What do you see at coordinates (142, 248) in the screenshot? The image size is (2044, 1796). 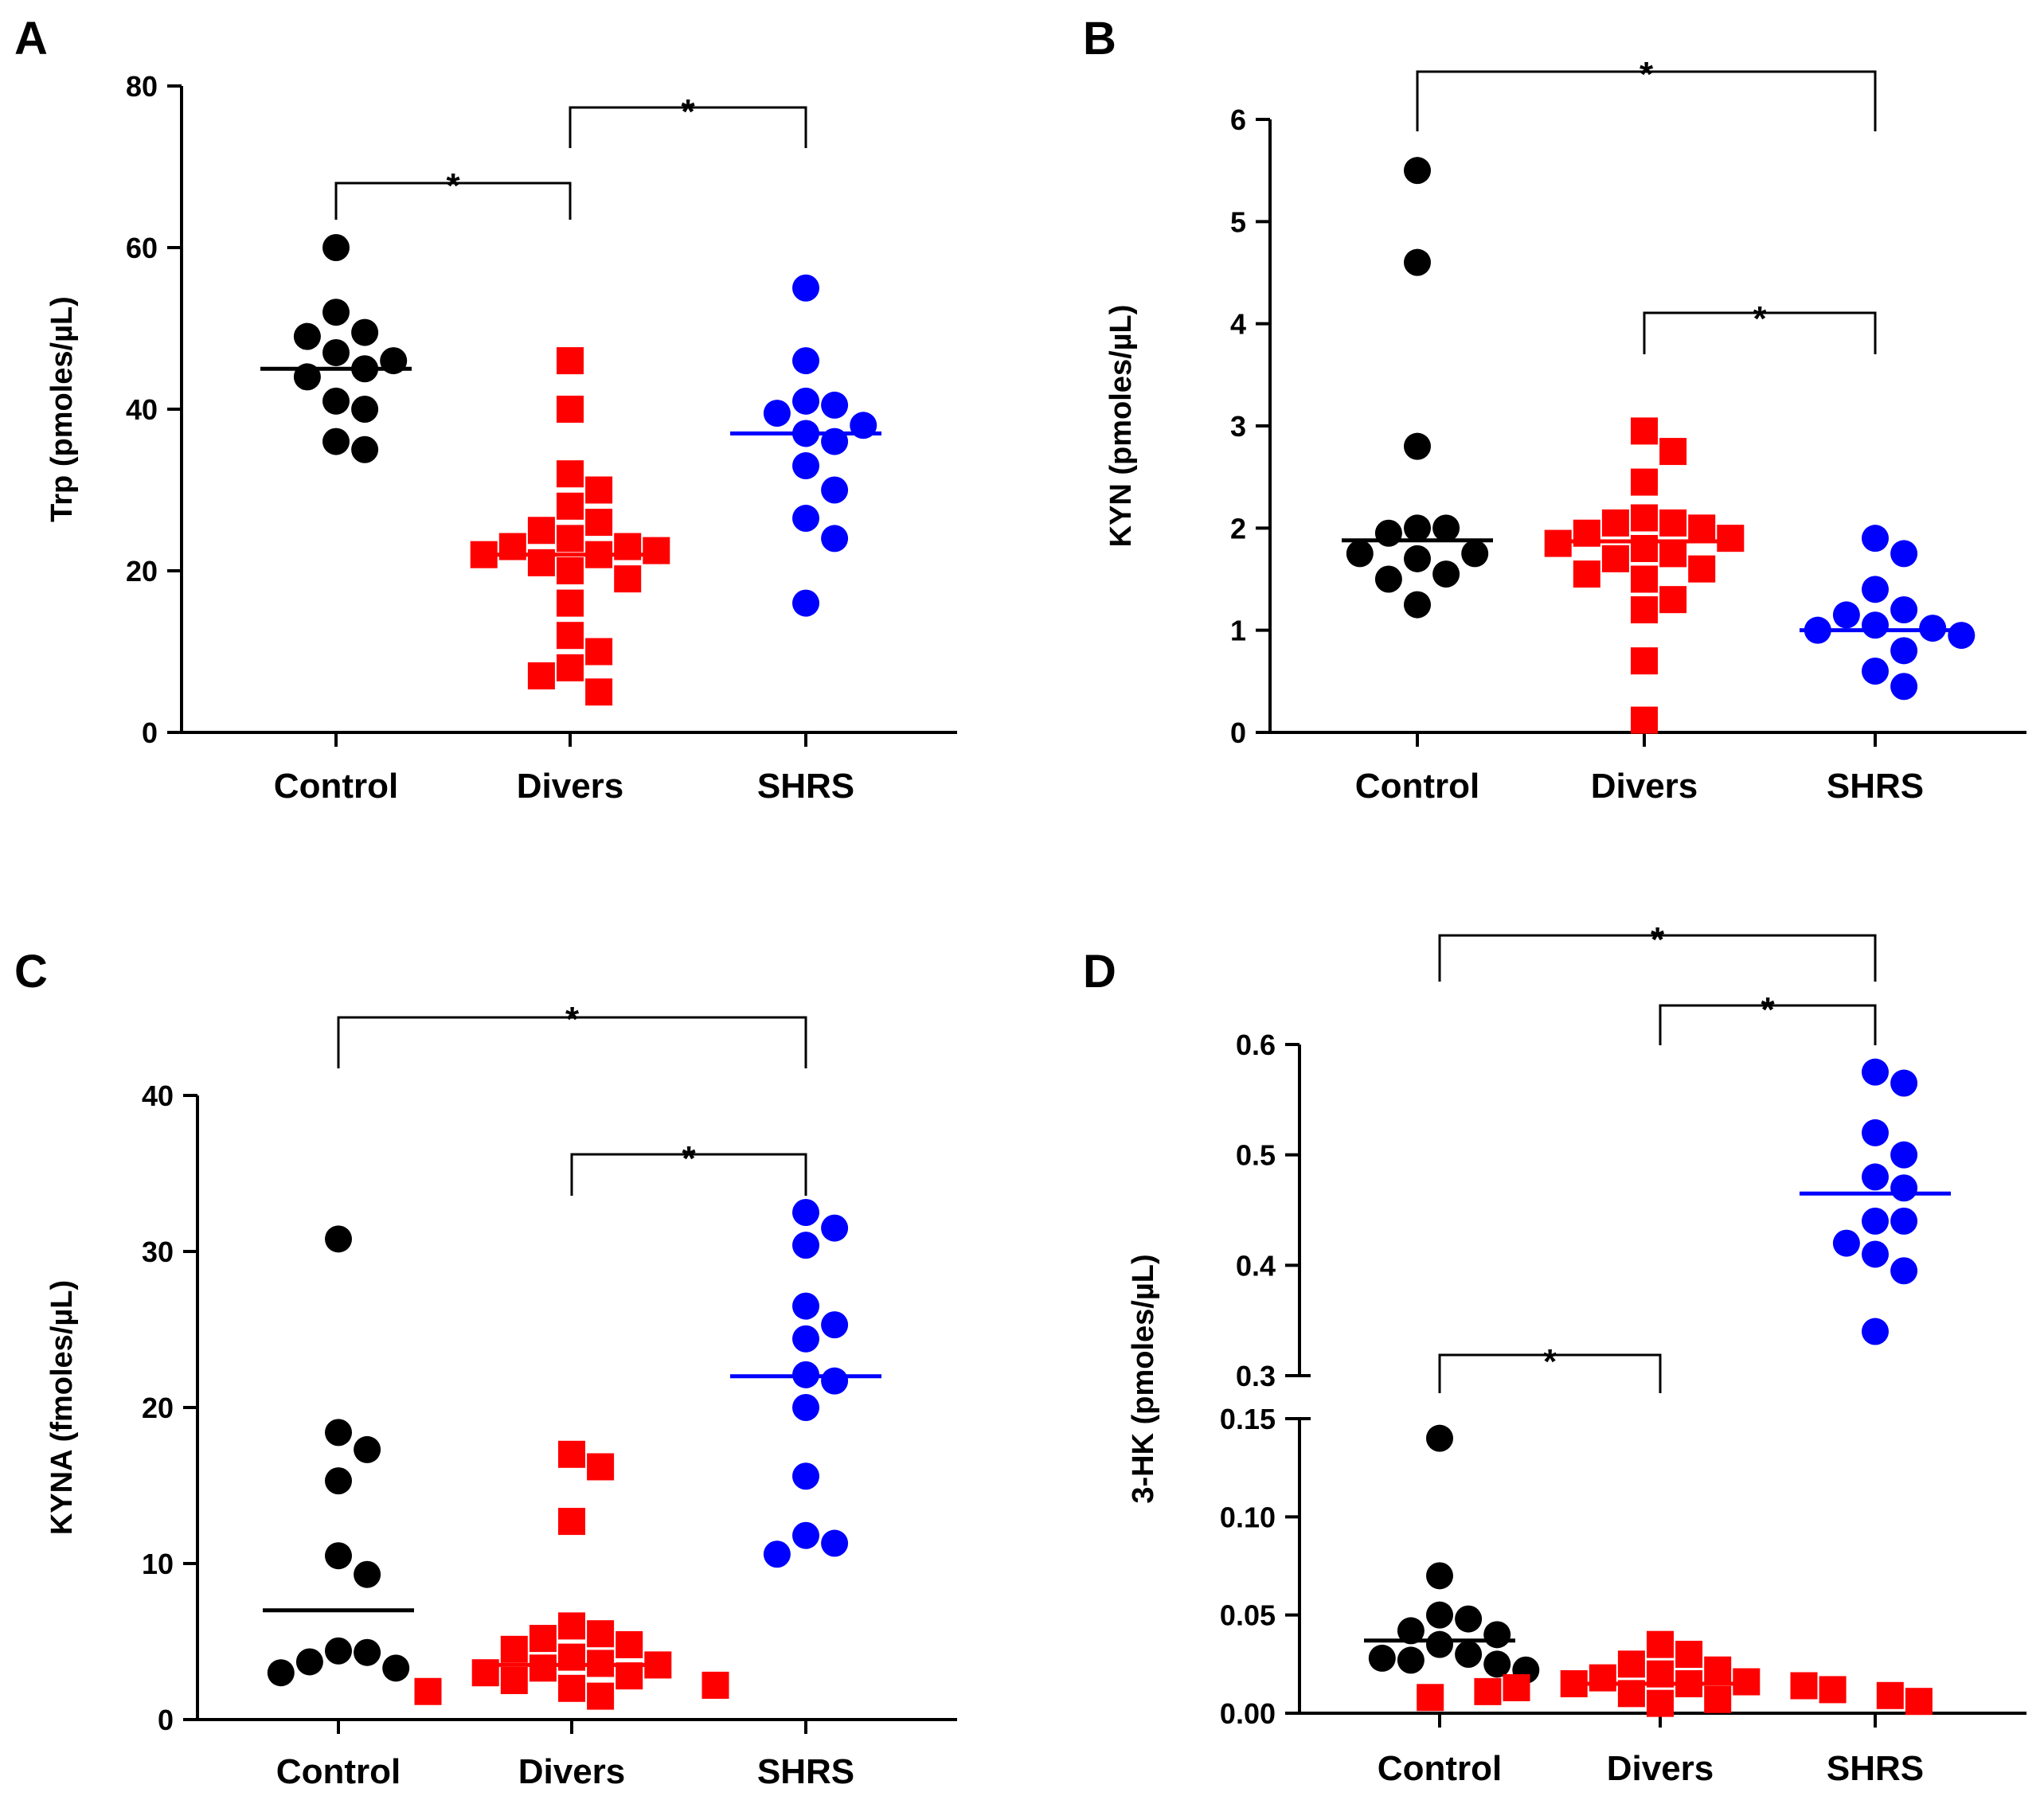 I see `y-tick-label: 60` at bounding box center [142, 248].